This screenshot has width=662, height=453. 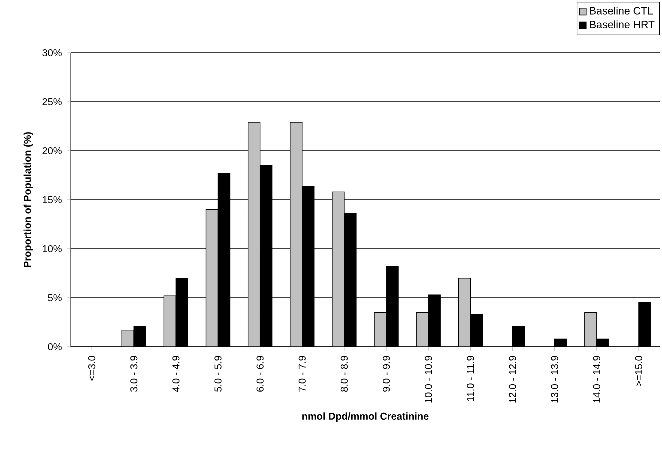 I want to click on x-tick-label: 8.0 - 8.9, so click(x=344, y=374).